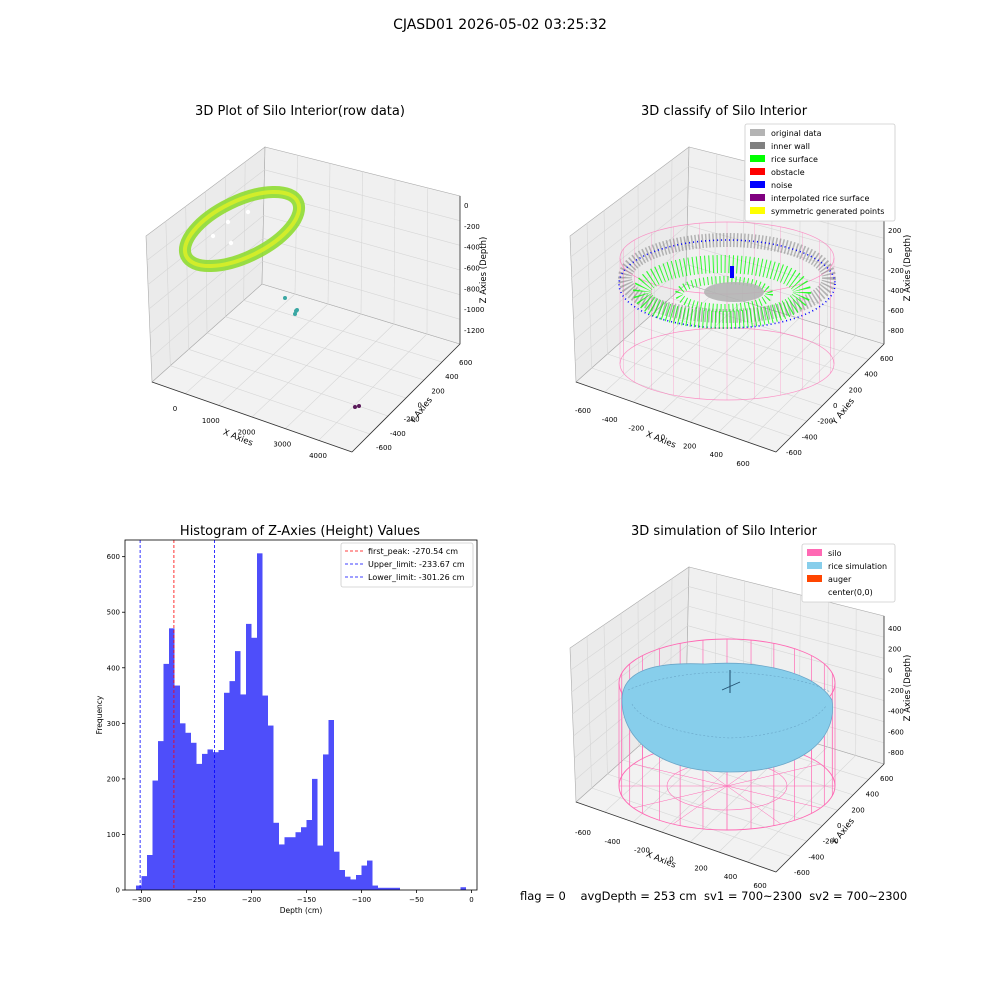 Image resolution: width=1000 pixels, height=1000 pixels. What do you see at coordinates (99, 714) in the screenshot?
I see `histogram-y-label: Frequency` at bounding box center [99, 714].